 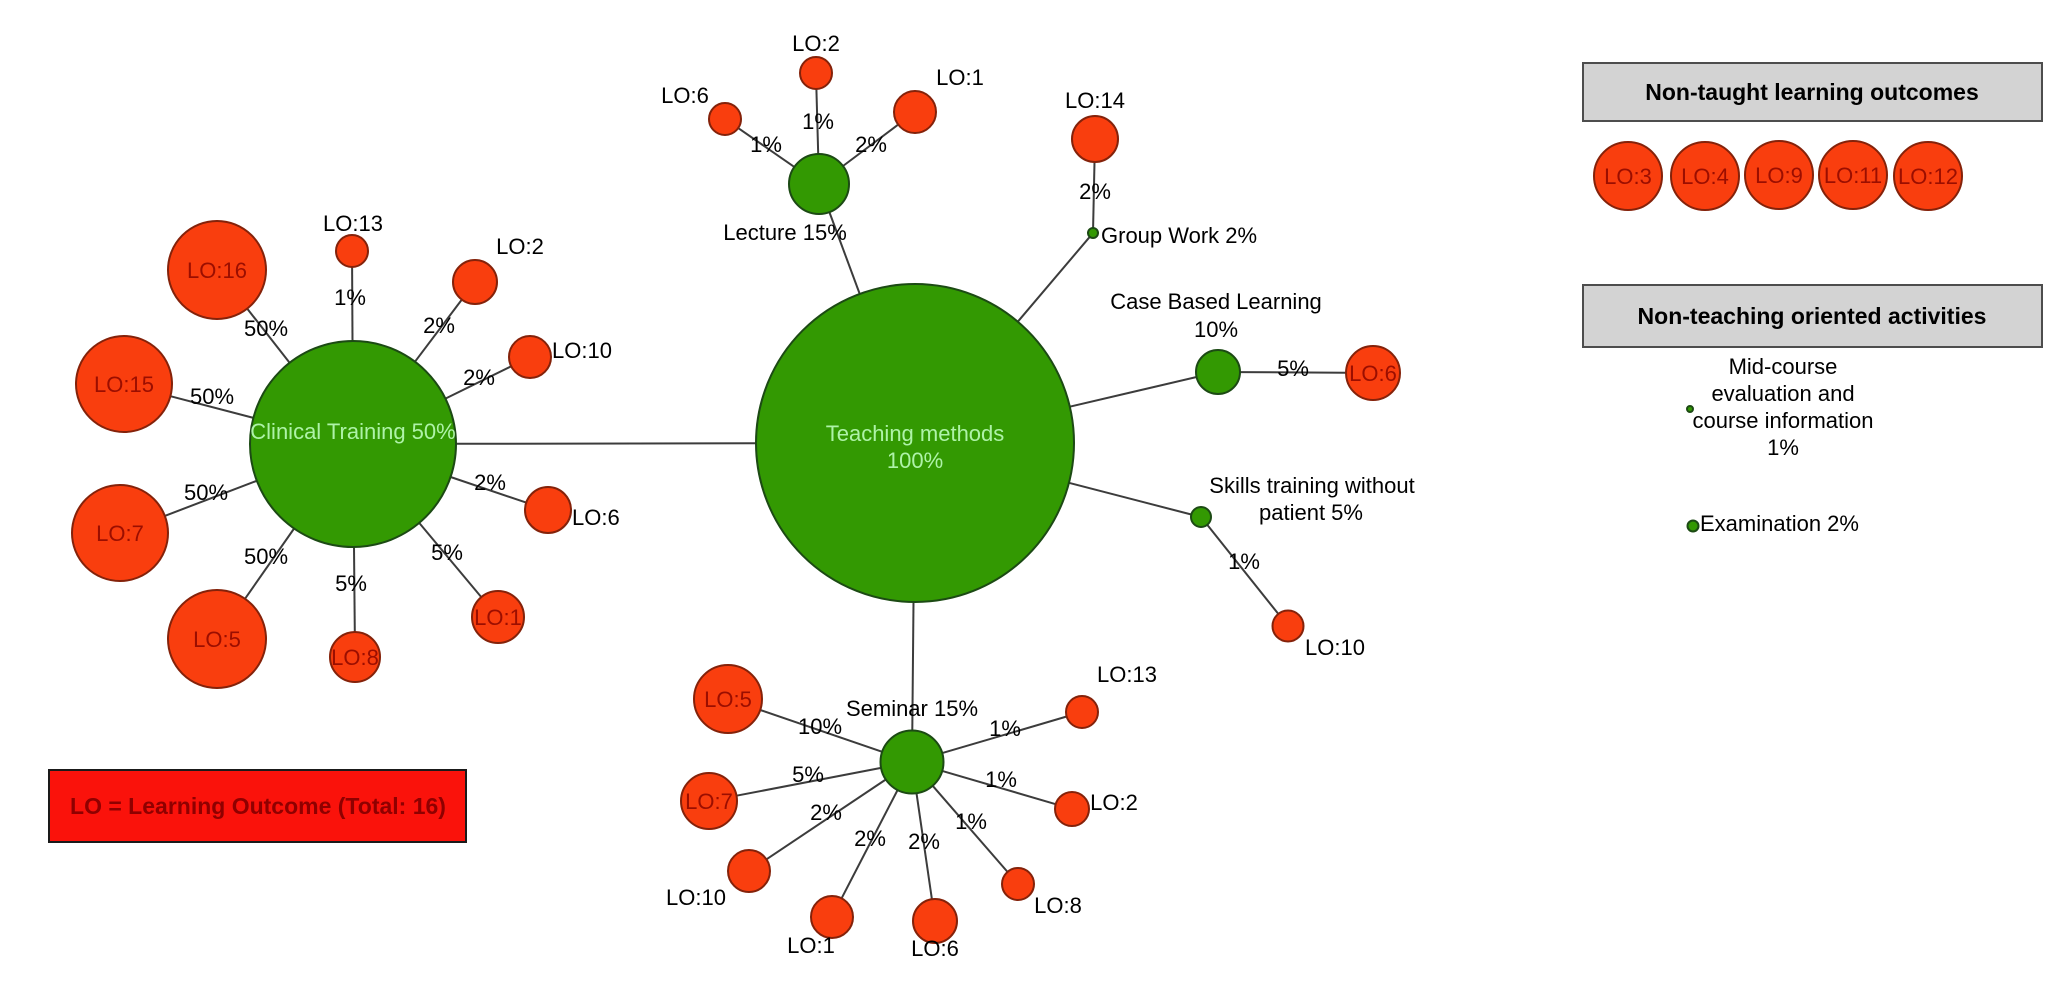 I want to click on svg-text: Lecture 15%, so click(x=785, y=232).